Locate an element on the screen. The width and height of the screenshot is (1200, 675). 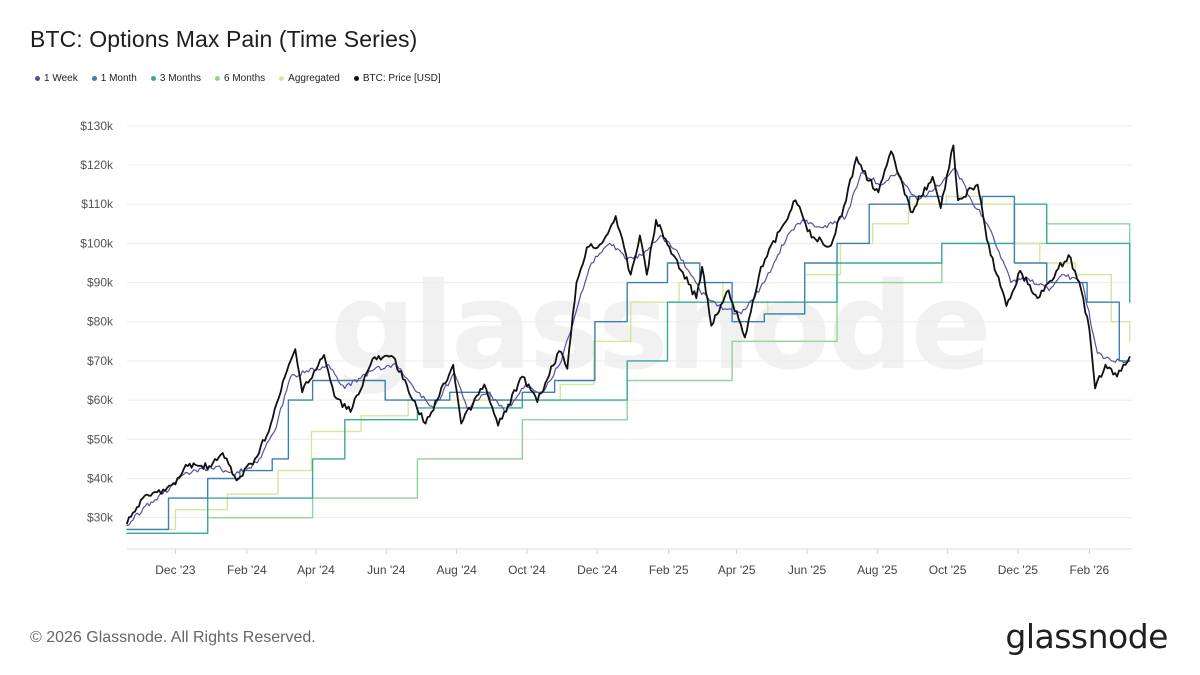
legend-item-1-week: 1 Week is located at coordinates (56, 78).